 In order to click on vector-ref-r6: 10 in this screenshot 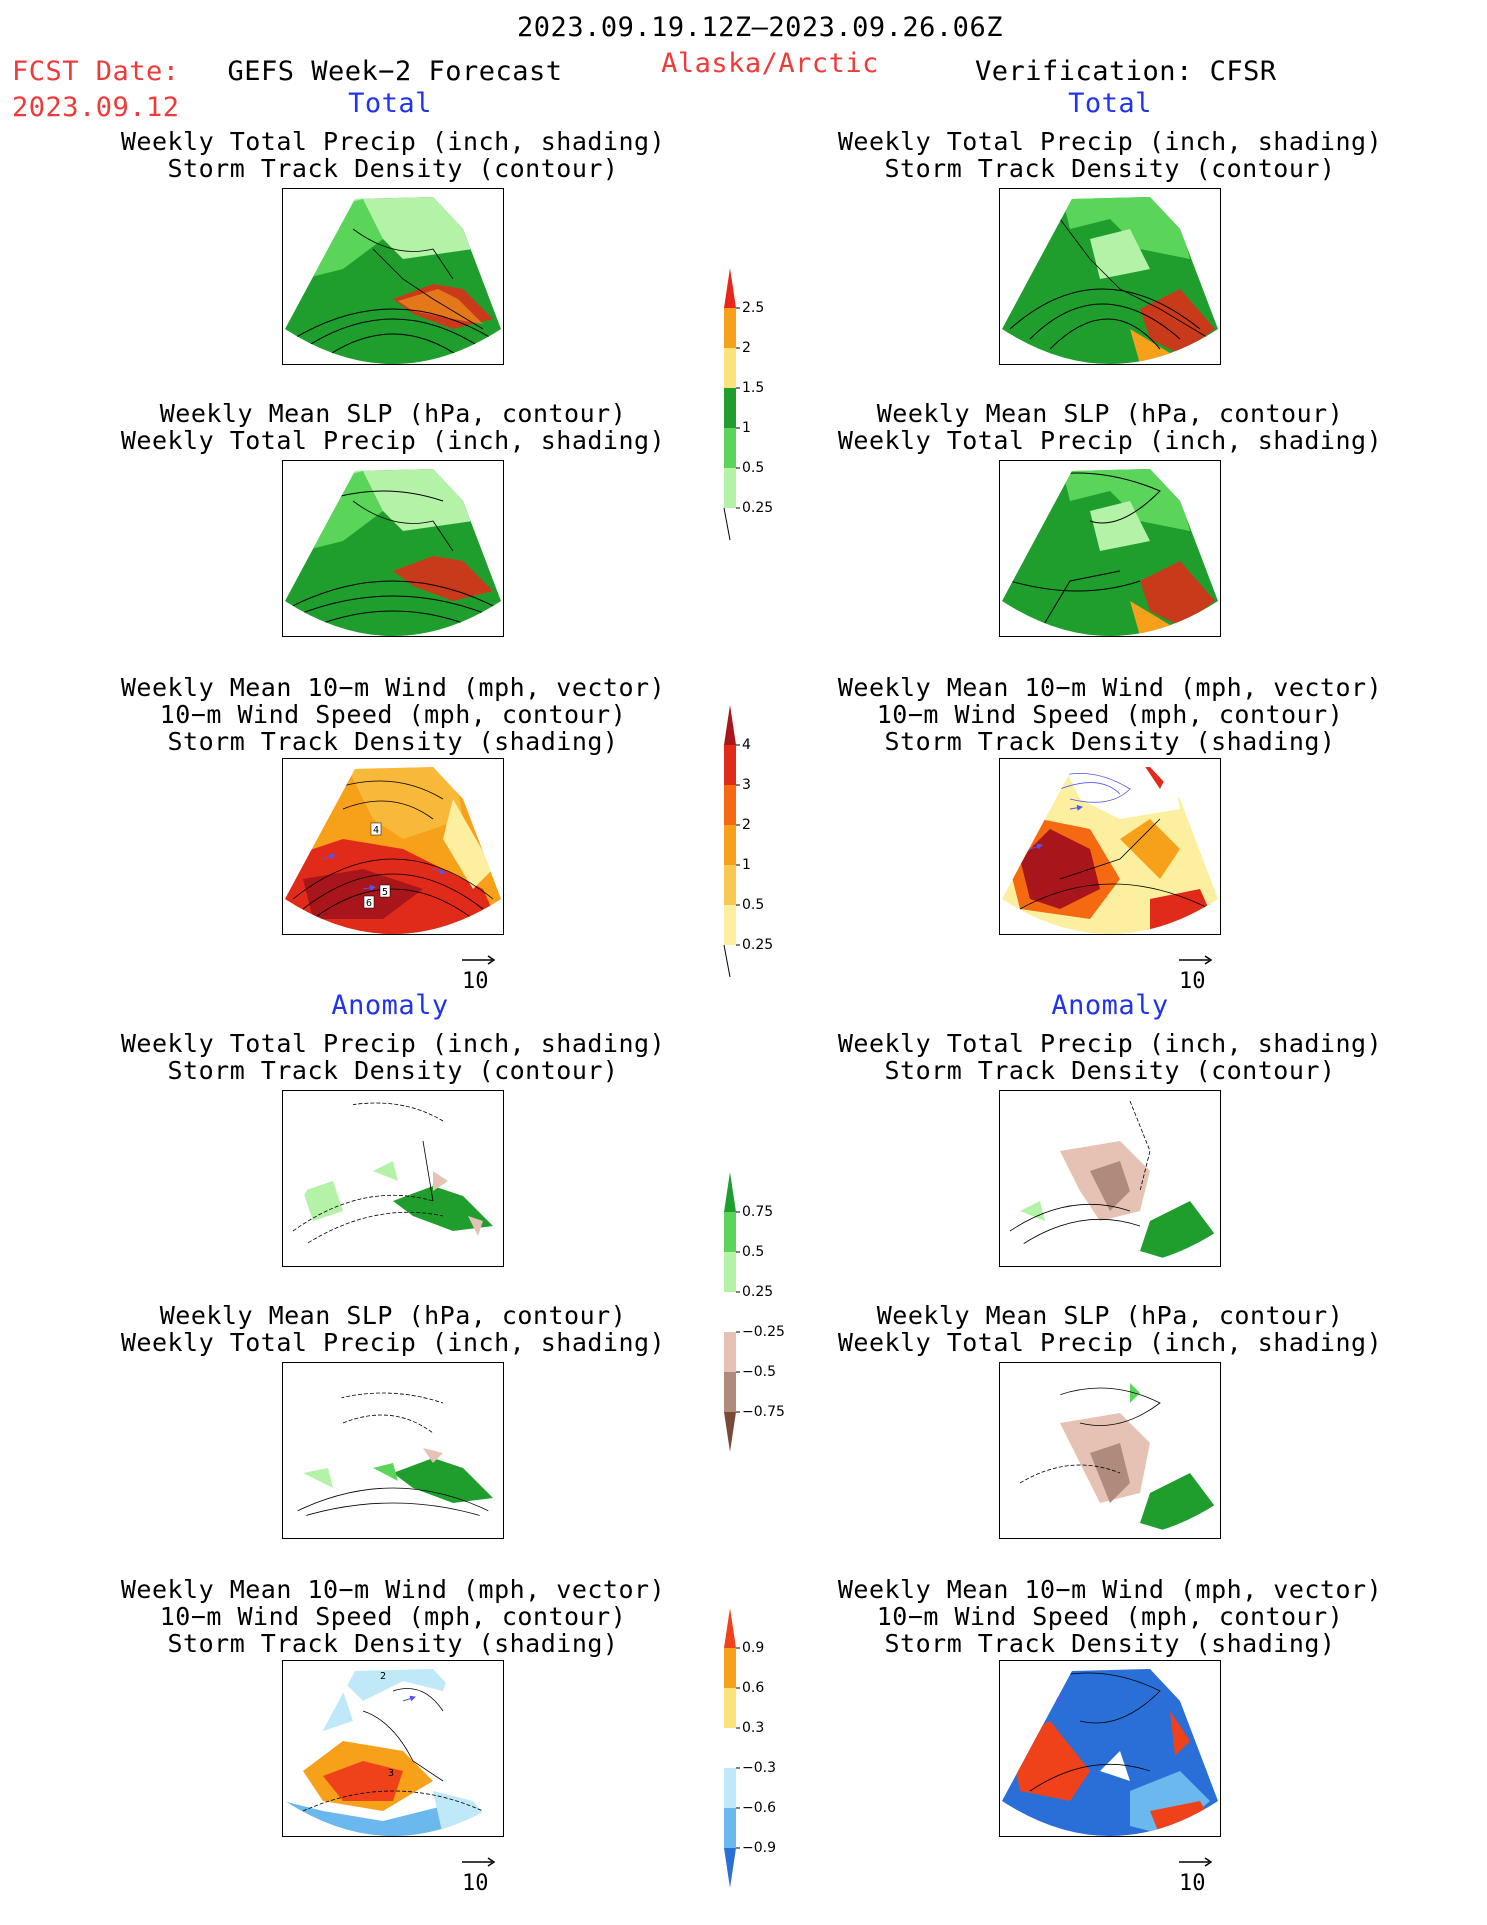, I will do `click(1197, 1873)`.